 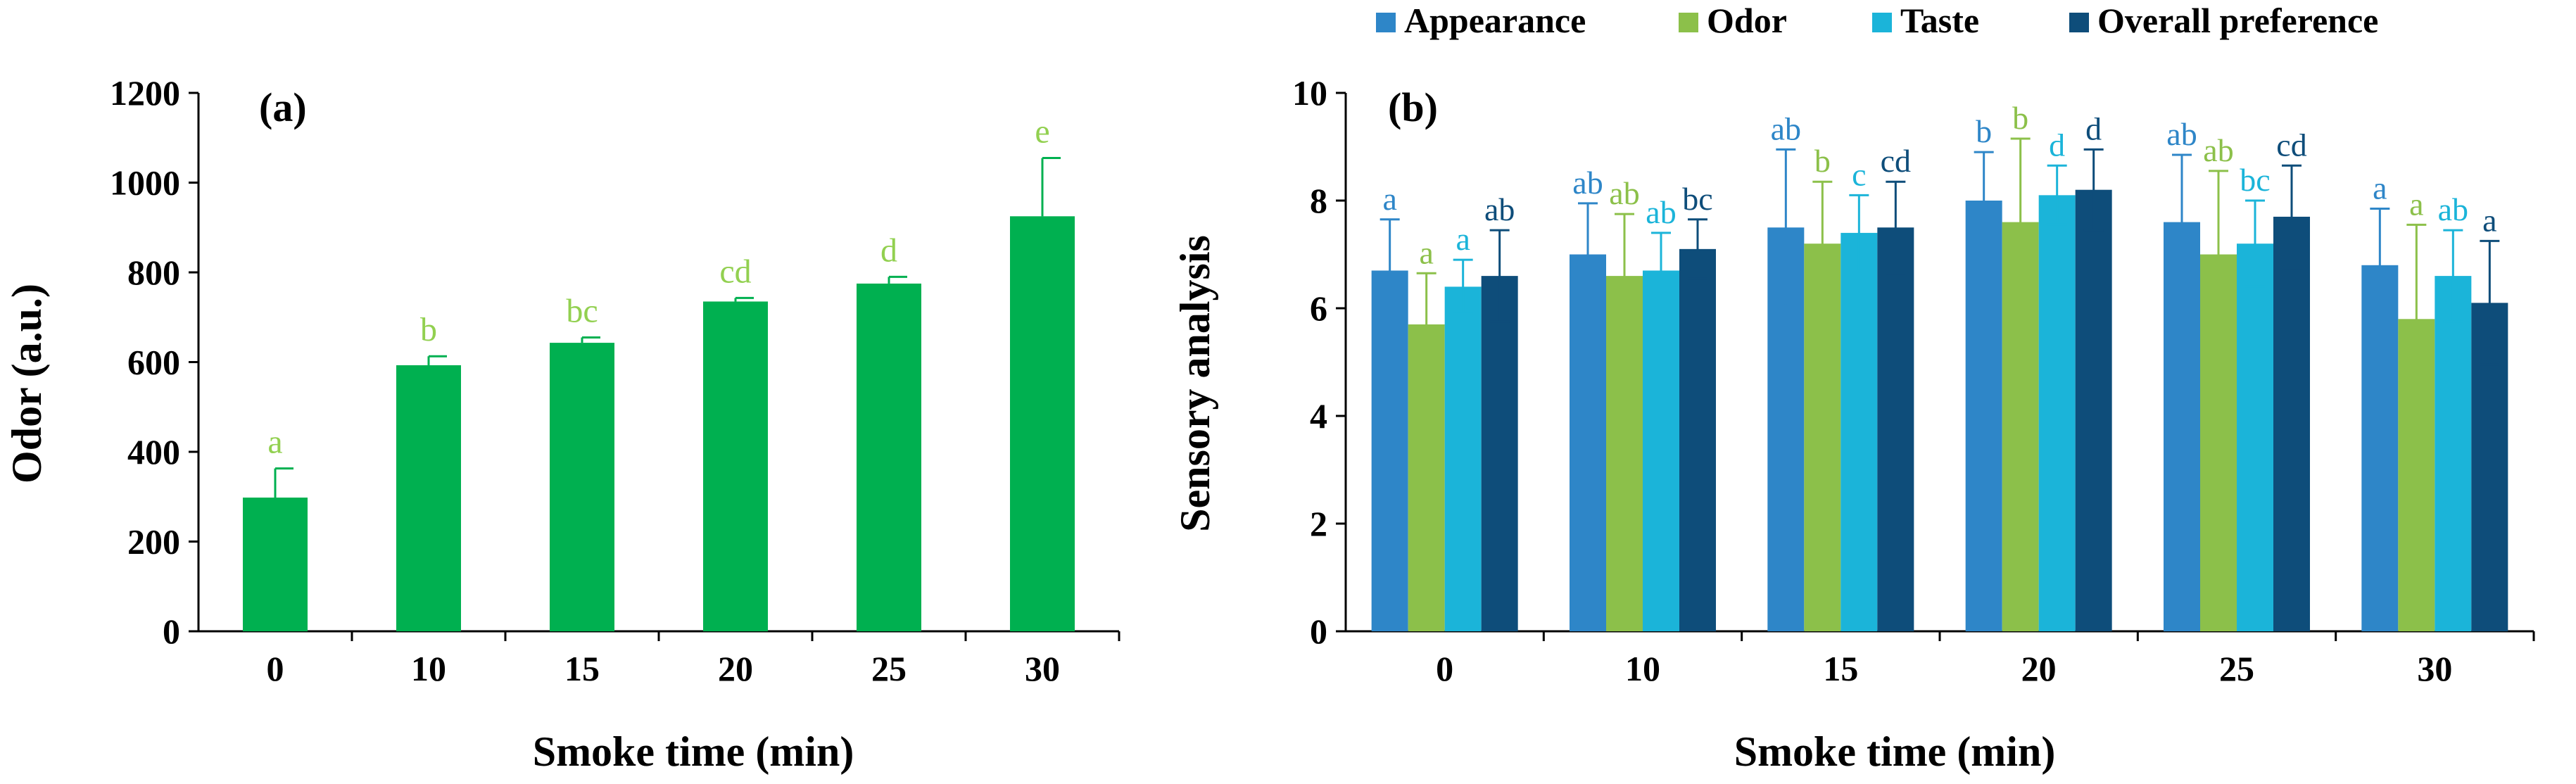 What do you see at coordinates (888, 250) in the screenshot?
I see `panel-a-significance-letter: d` at bounding box center [888, 250].